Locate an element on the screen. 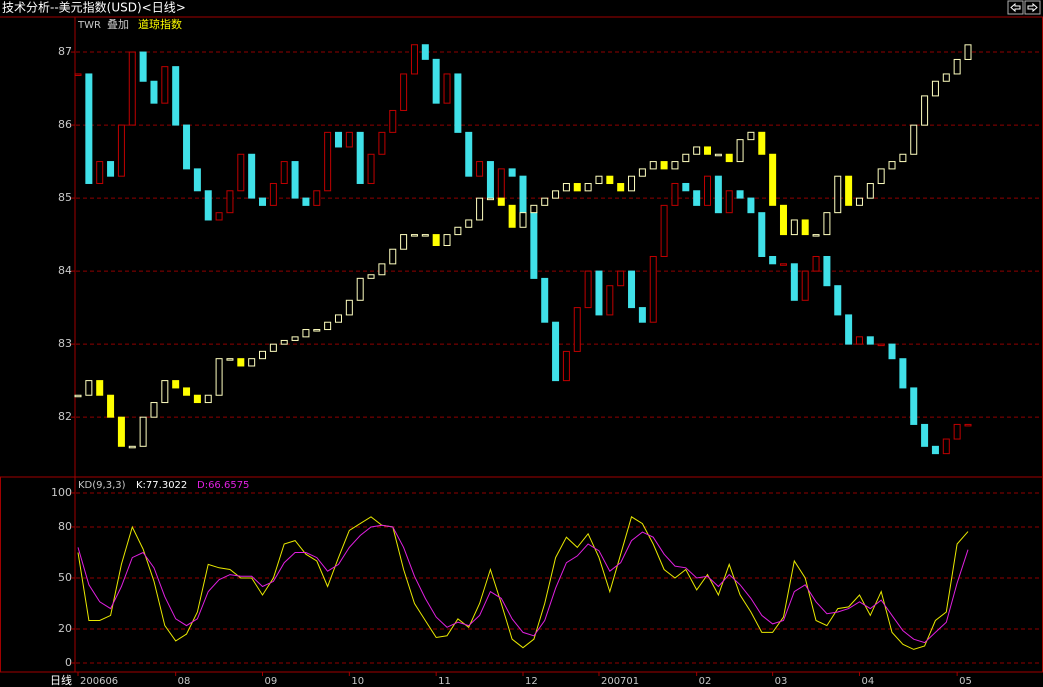  back-button is located at coordinates (1015, 7).